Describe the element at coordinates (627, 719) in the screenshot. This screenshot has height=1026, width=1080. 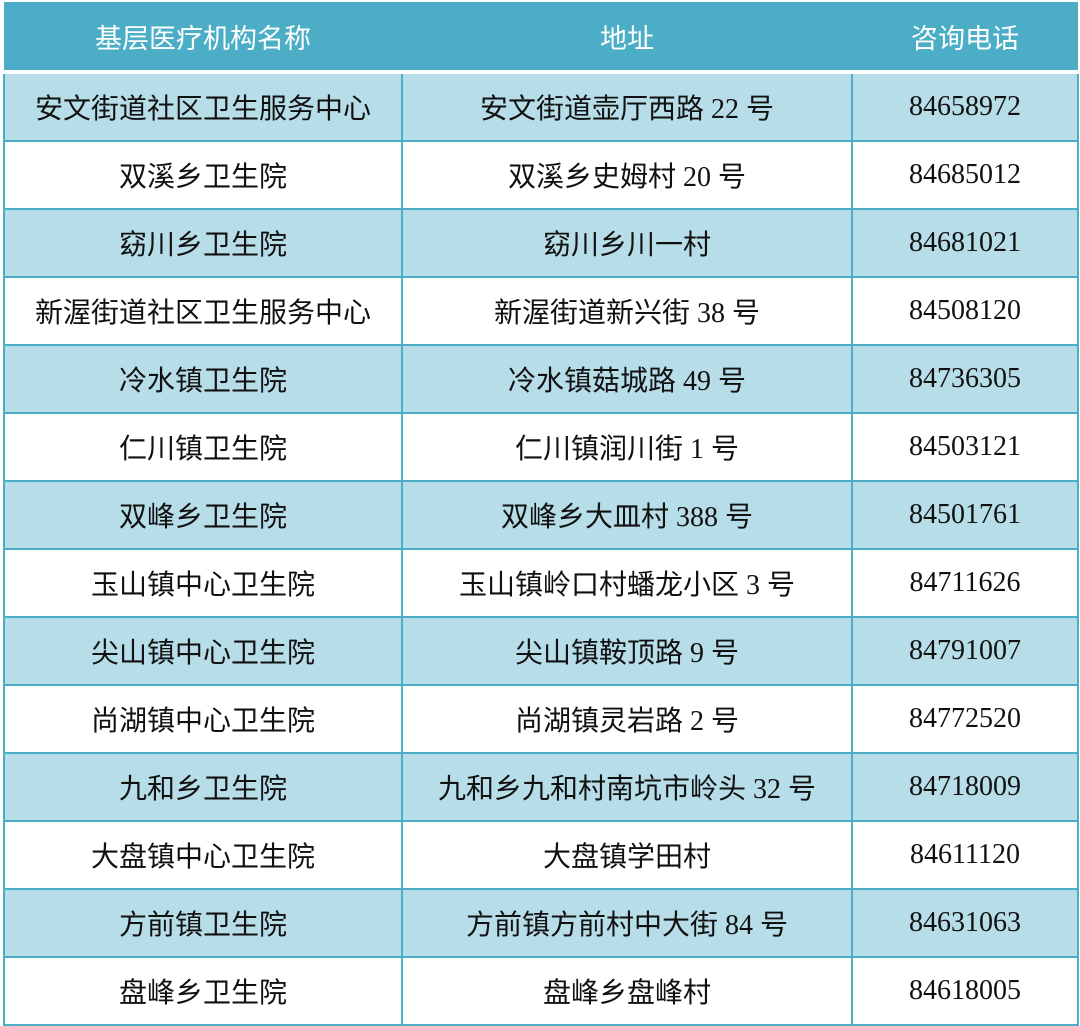
I see `address-cell: 尚湖镇灵岩路 2 号` at that location.